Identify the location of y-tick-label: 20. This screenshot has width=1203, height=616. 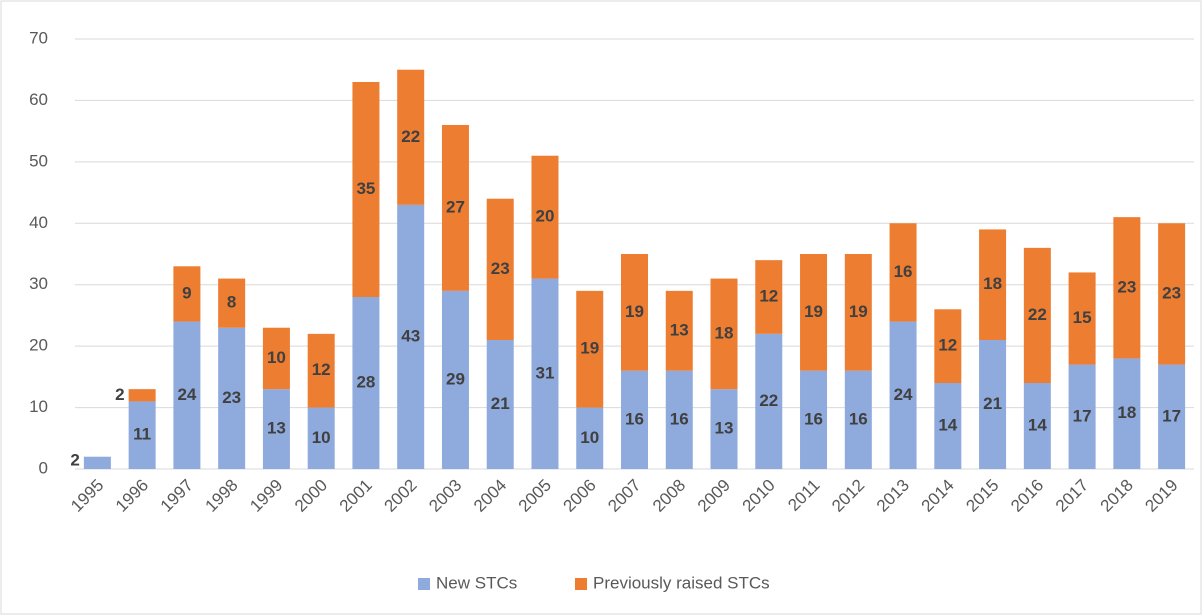
(38, 345).